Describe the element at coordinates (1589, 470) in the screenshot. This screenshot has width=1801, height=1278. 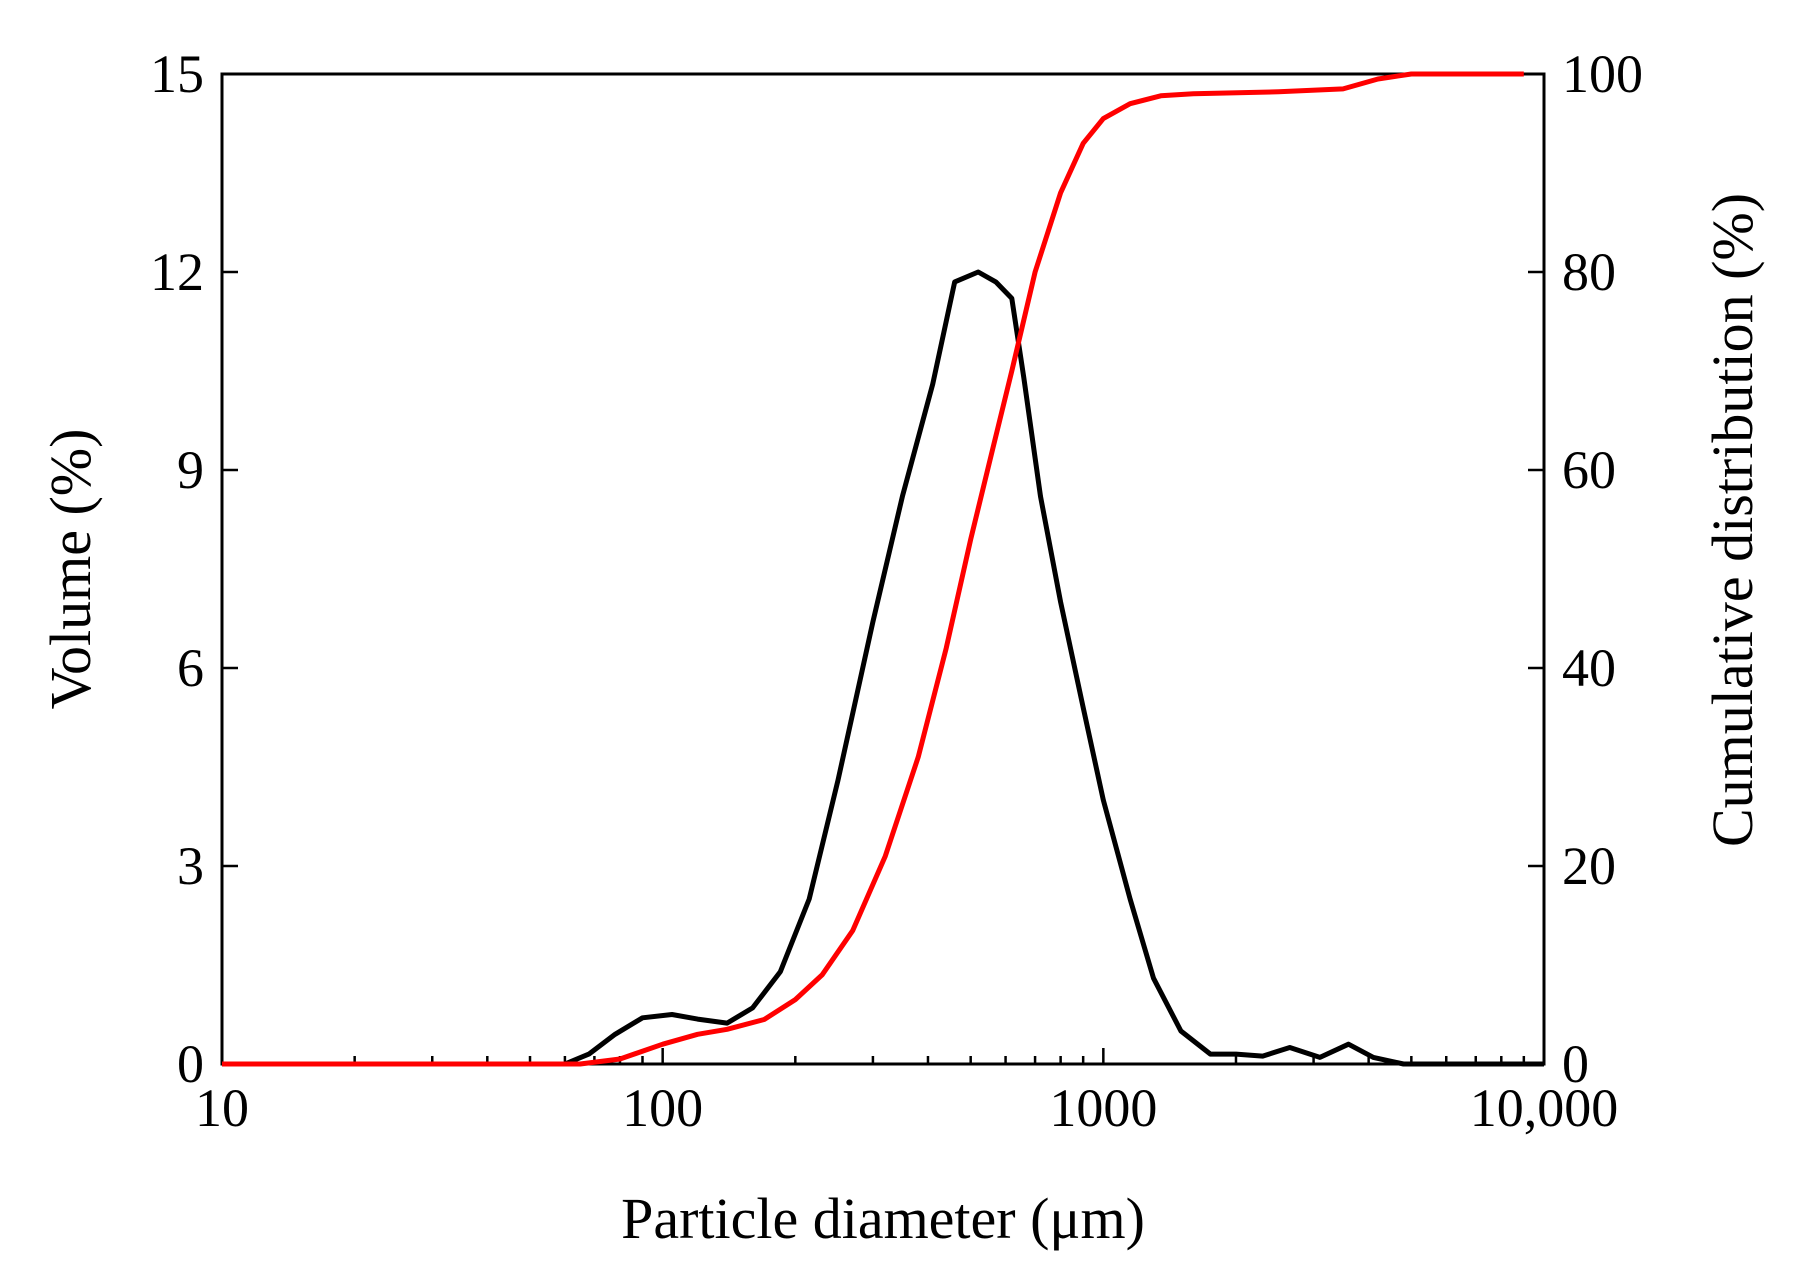
I see `right-y-tick-label: 60` at that location.